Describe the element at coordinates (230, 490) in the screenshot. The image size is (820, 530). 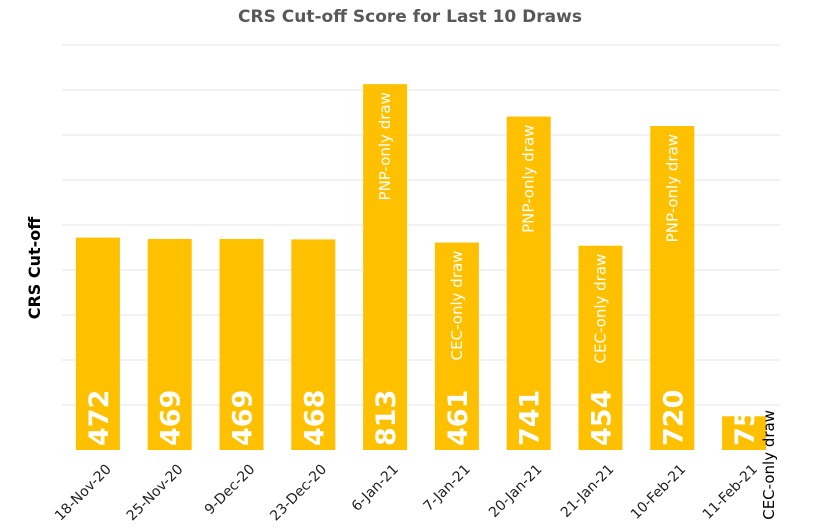
I see `x-tick-label: 9-Dec-20` at that location.